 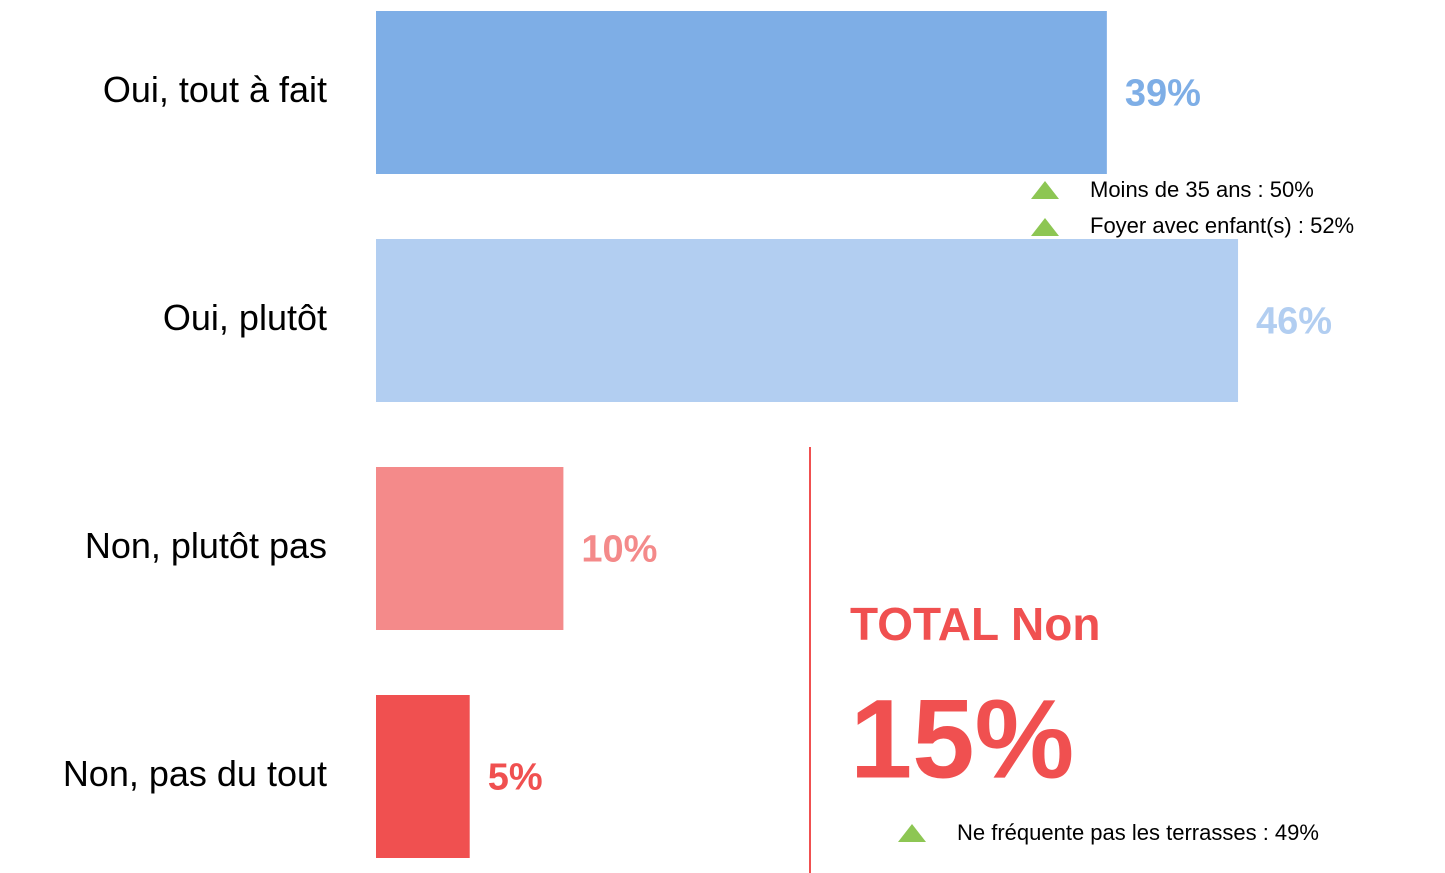 What do you see at coordinates (1163, 94) in the screenshot?
I see `value-label: 39%` at bounding box center [1163, 94].